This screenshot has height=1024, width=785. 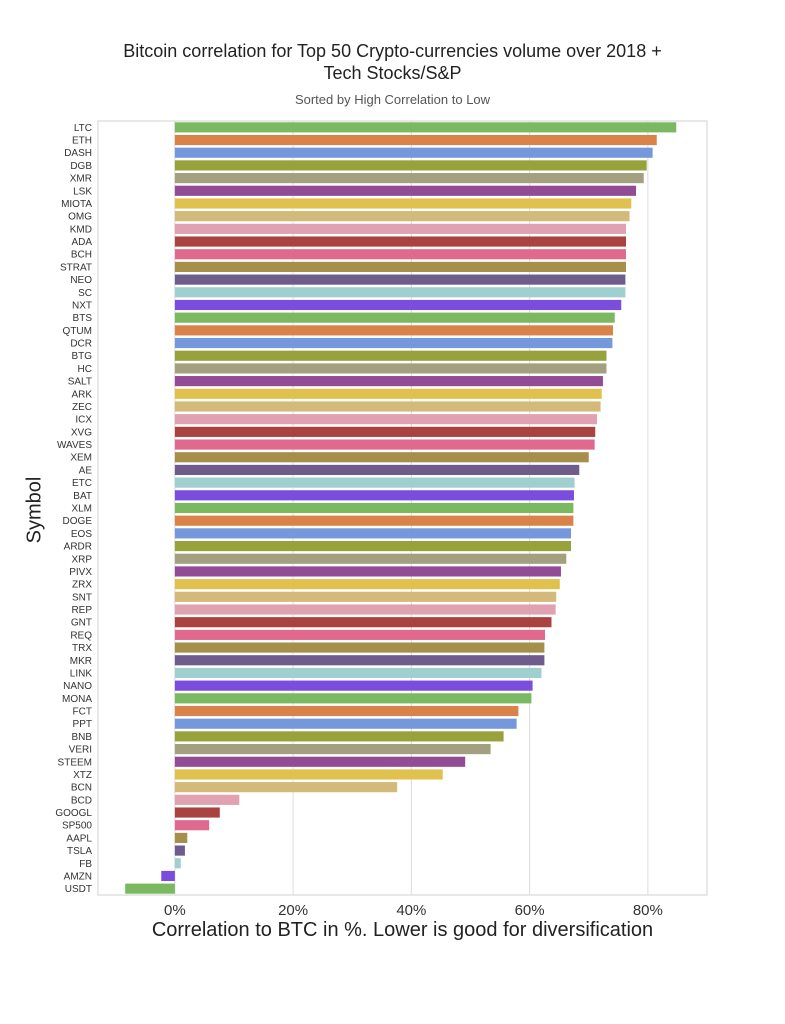 What do you see at coordinates (308, 774) in the screenshot?
I see `bar-xtz` at bounding box center [308, 774].